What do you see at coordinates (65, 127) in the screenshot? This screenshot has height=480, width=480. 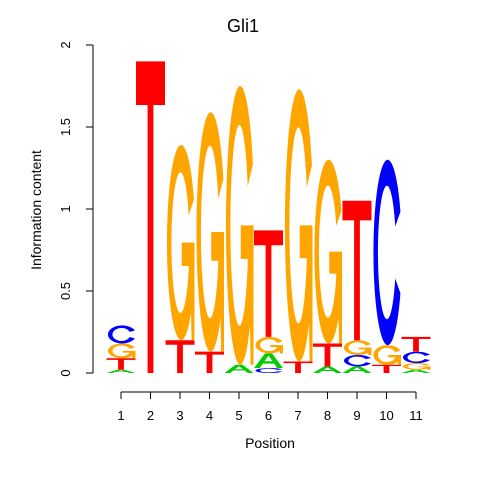 I see `y-tick-label: 1.5` at bounding box center [65, 127].